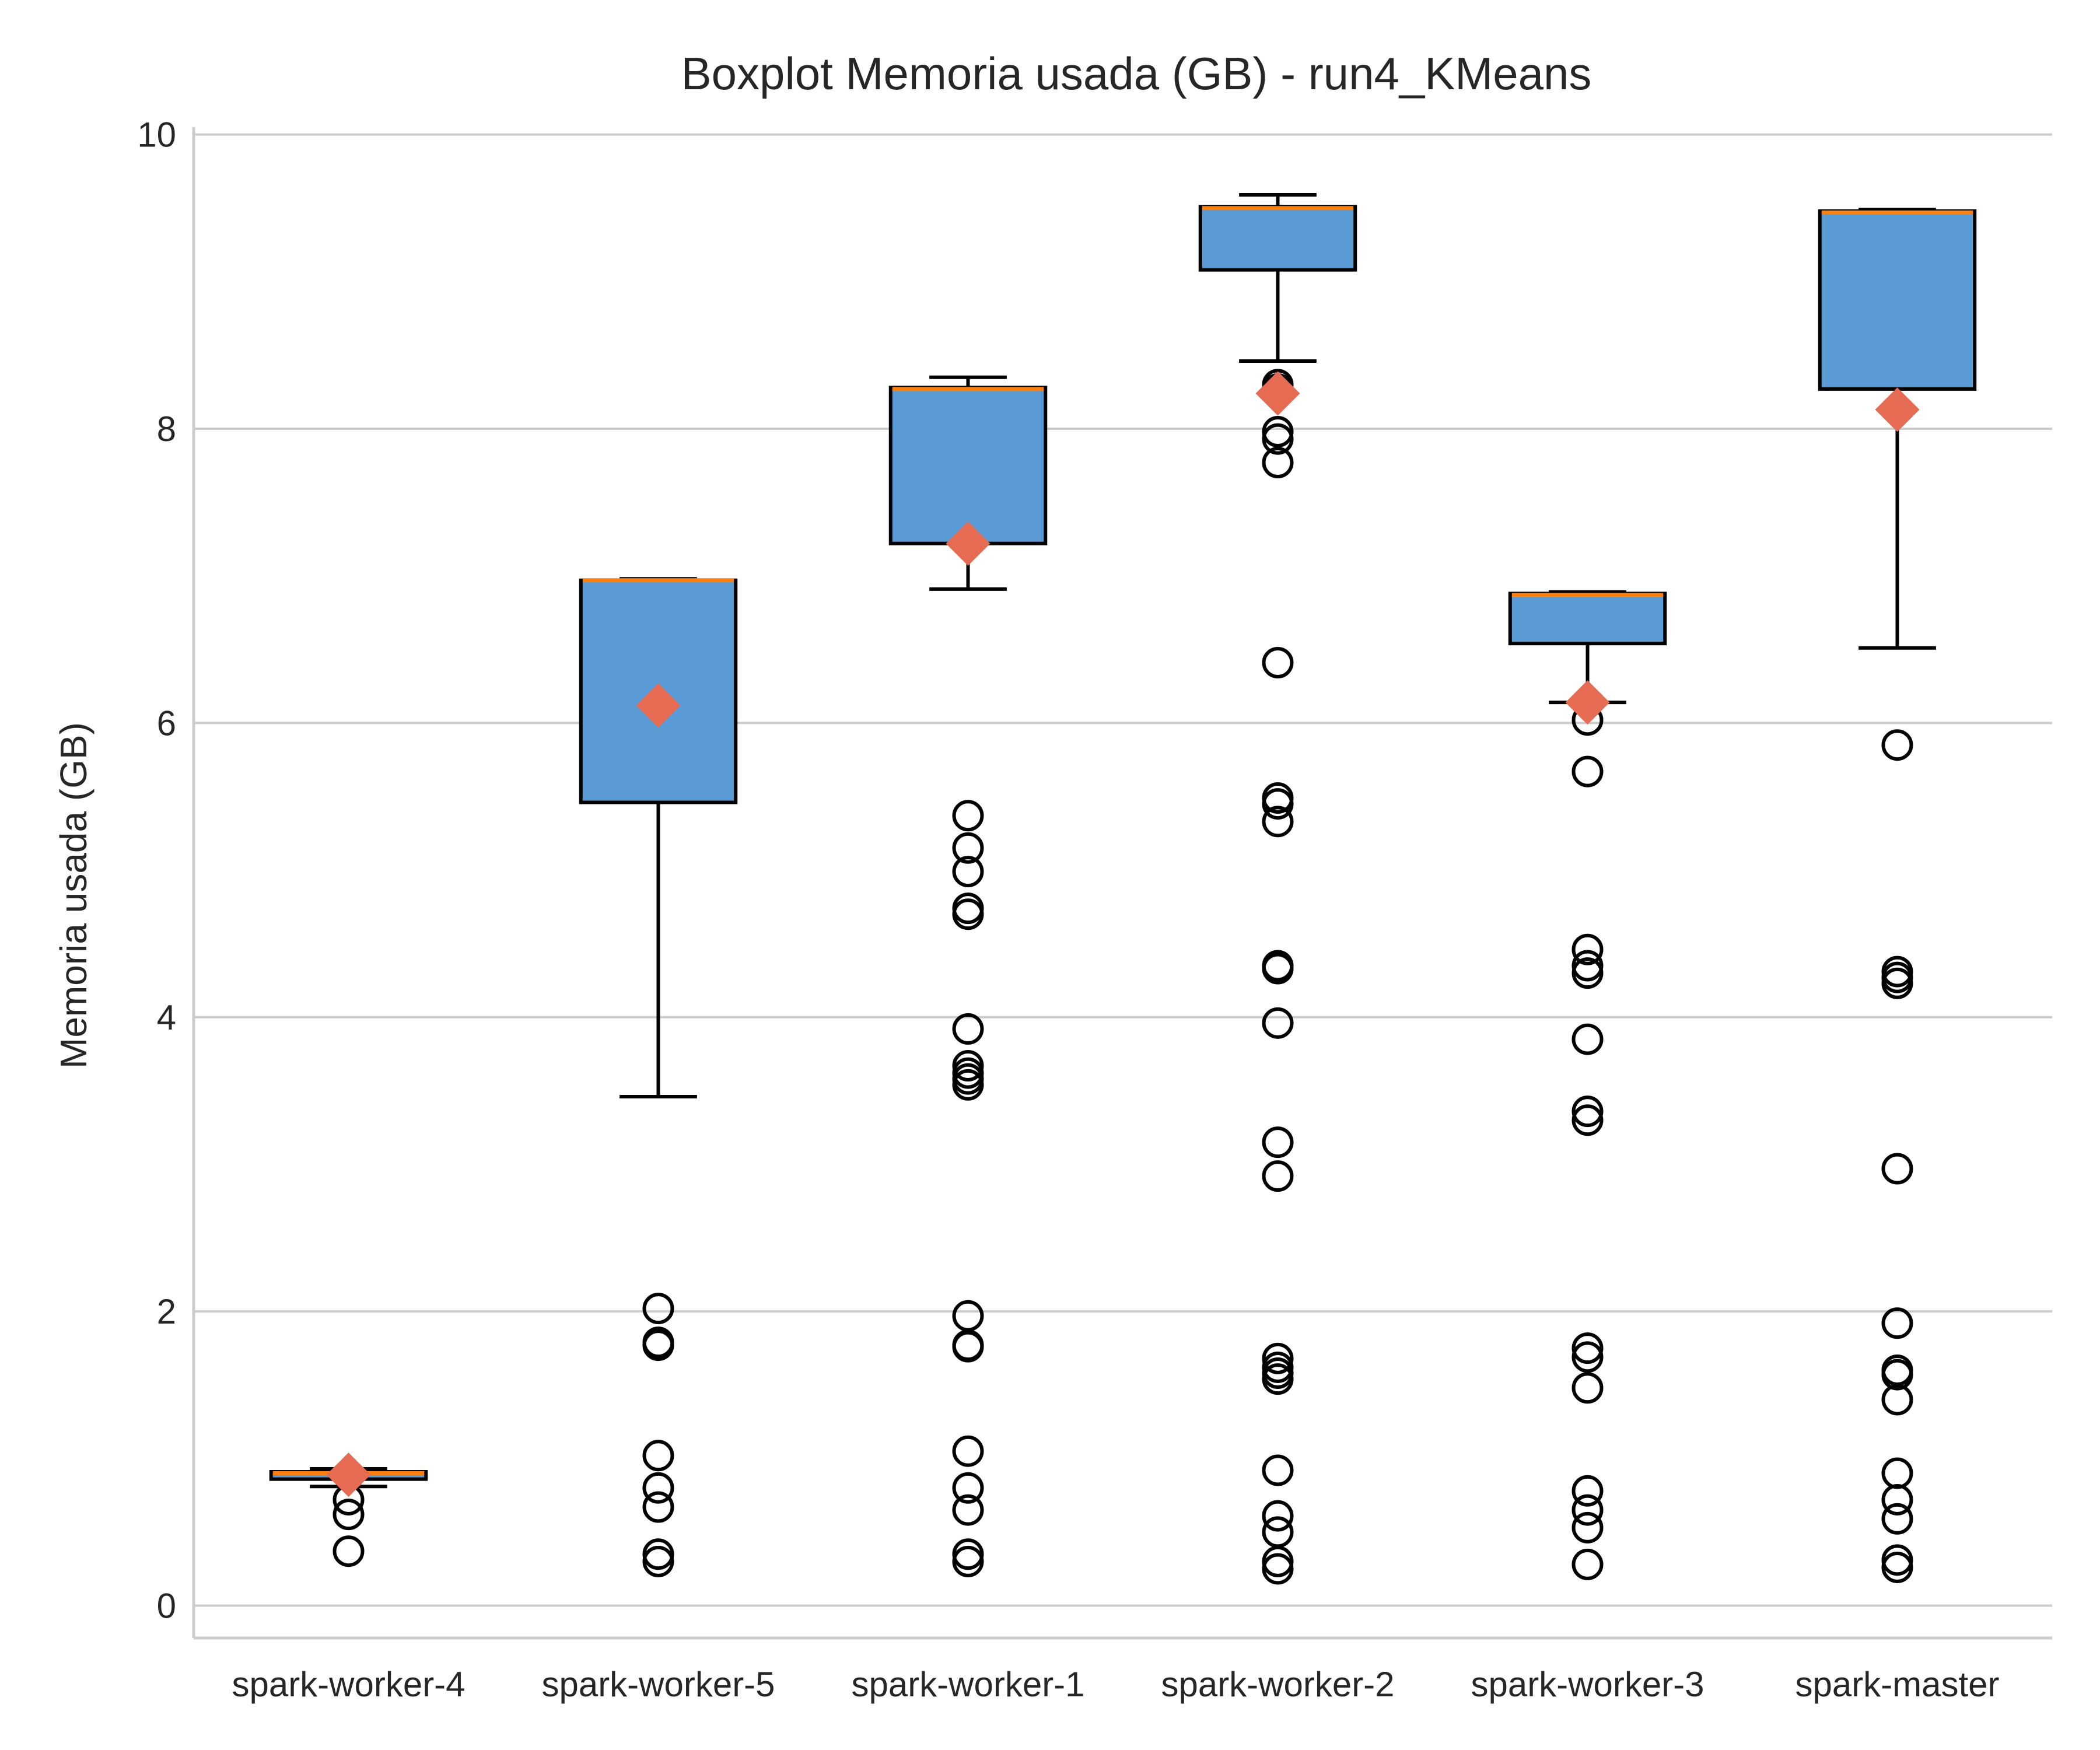 The height and width of the screenshot is (1750, 2100). Describe the element at coordinates (1136, 73) in the screenshot. I see `chart-title: Boxplot Memoria usada (GB) - run4_KMeans` at that location.